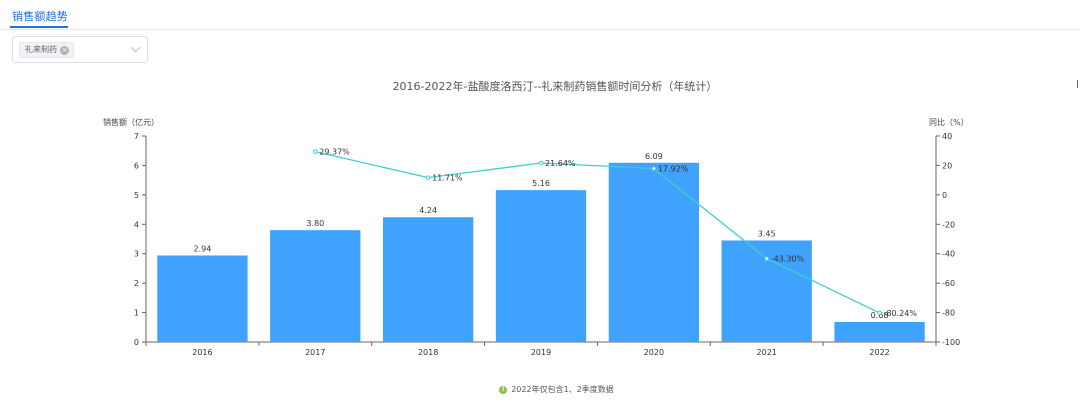 The image size is (1080, 406). I want to click on active-tab-indicator, so click(39, 27).